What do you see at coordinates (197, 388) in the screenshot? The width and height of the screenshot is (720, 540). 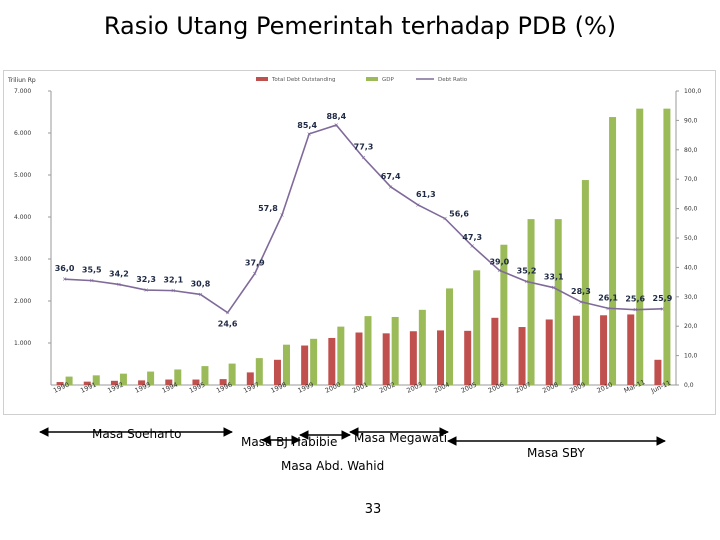 I see `x-tick-label: 1995` at bounding box center [197, 388].